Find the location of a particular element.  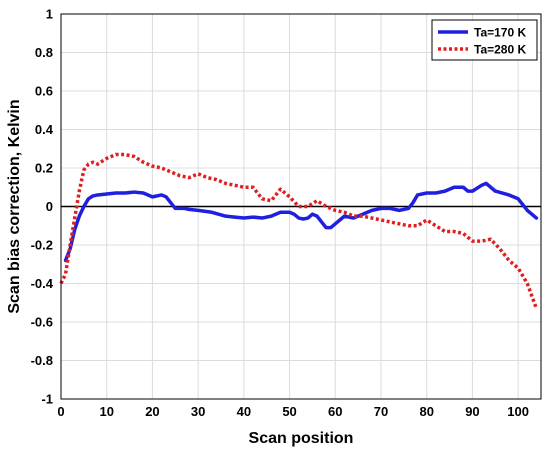

y-tick-label: -0.2 is located at coordinates (42, 245).